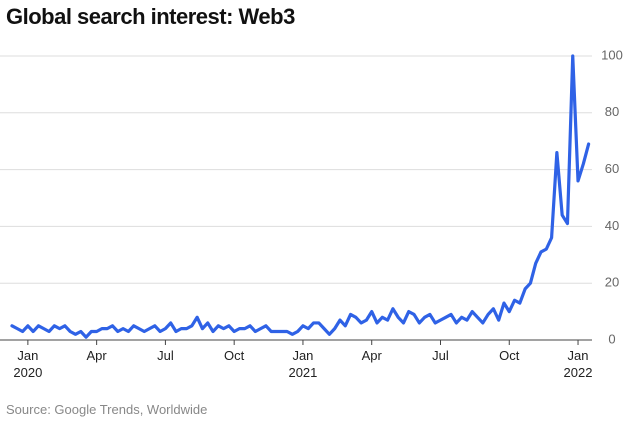 This screenshot has width=630, height=424. What do you see at coordinates (150, 16) in the screenshot?
I see `chart-title: Global search interest: Web3` at bounding box center [150, 16].